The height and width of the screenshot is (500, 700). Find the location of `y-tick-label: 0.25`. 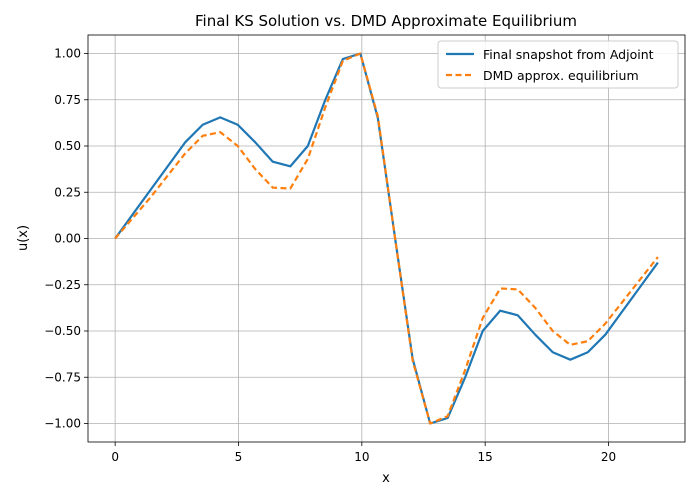

y-tick-label: 0.25 is located at coordinates (67, 192).